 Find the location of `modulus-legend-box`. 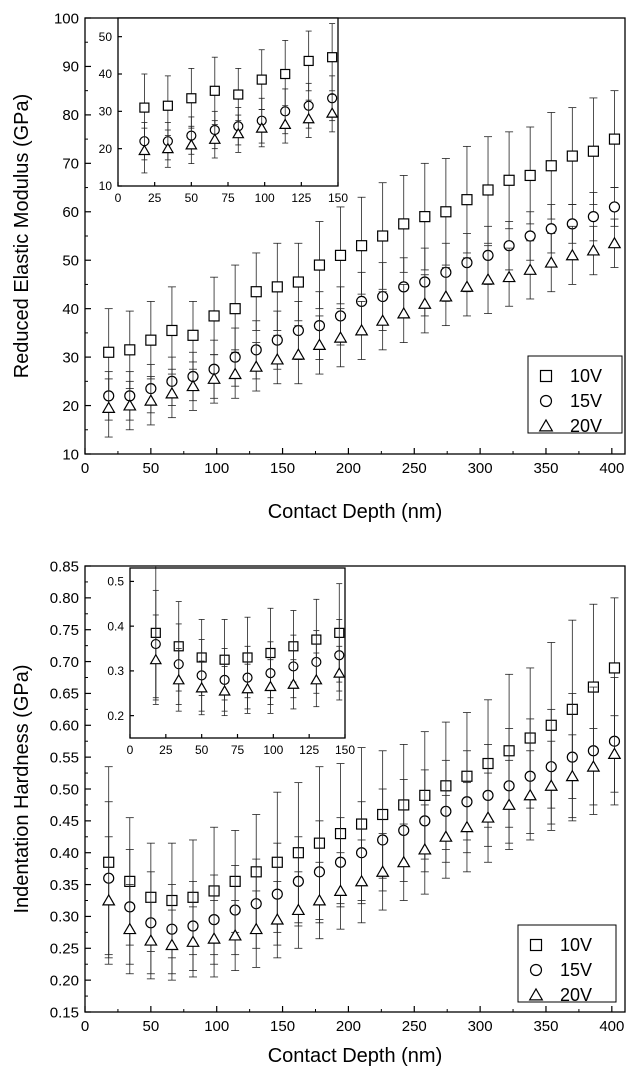

modulus-legend-box is located at coordinates (575, 394).